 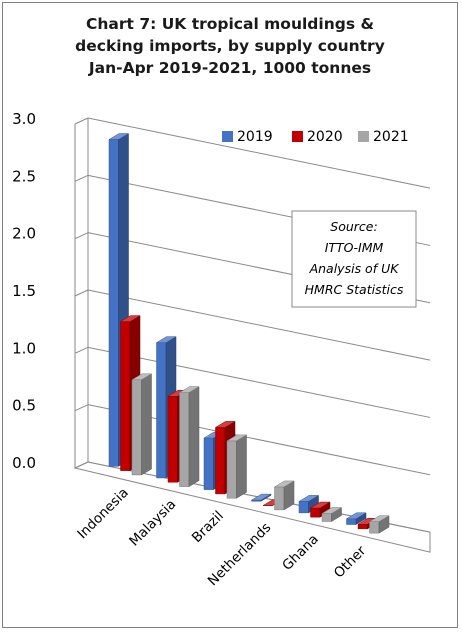 I want to click on y-tick-label: 2.5, so click(x=24, y=176).